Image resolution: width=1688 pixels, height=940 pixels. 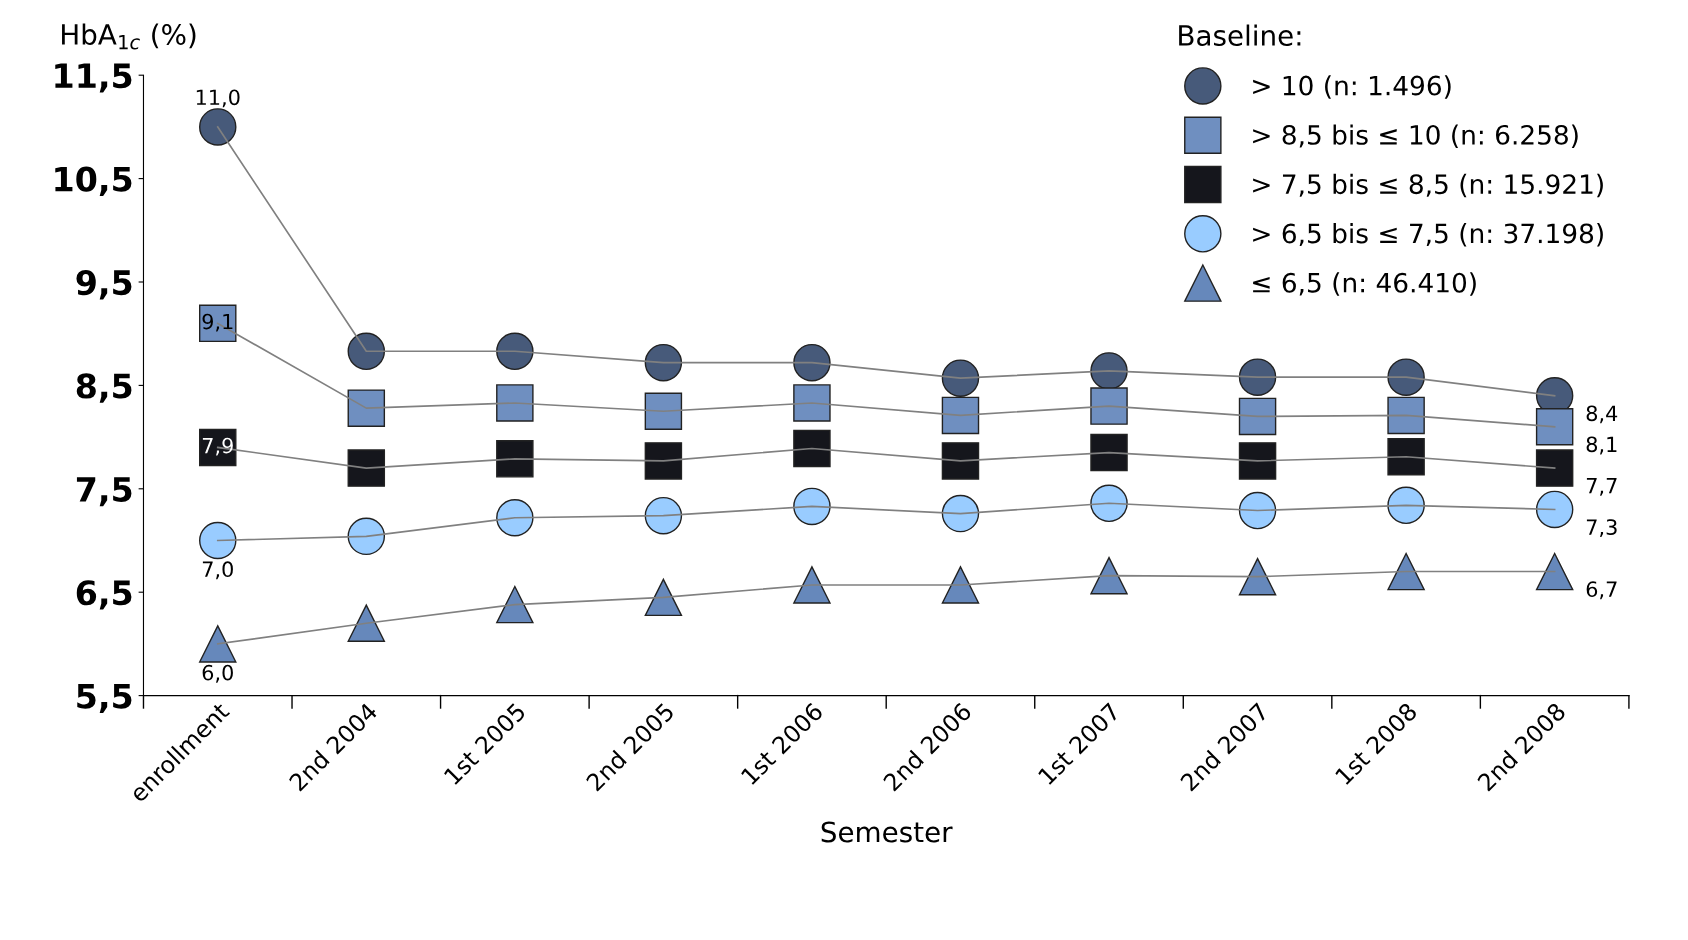 What do you see at coordinates (1428, 235) in the screenshot?
I see `legend-label: > 6,5 bis ≤ 7,5 (n: 37.198)` at bounding box center [1428, 235].